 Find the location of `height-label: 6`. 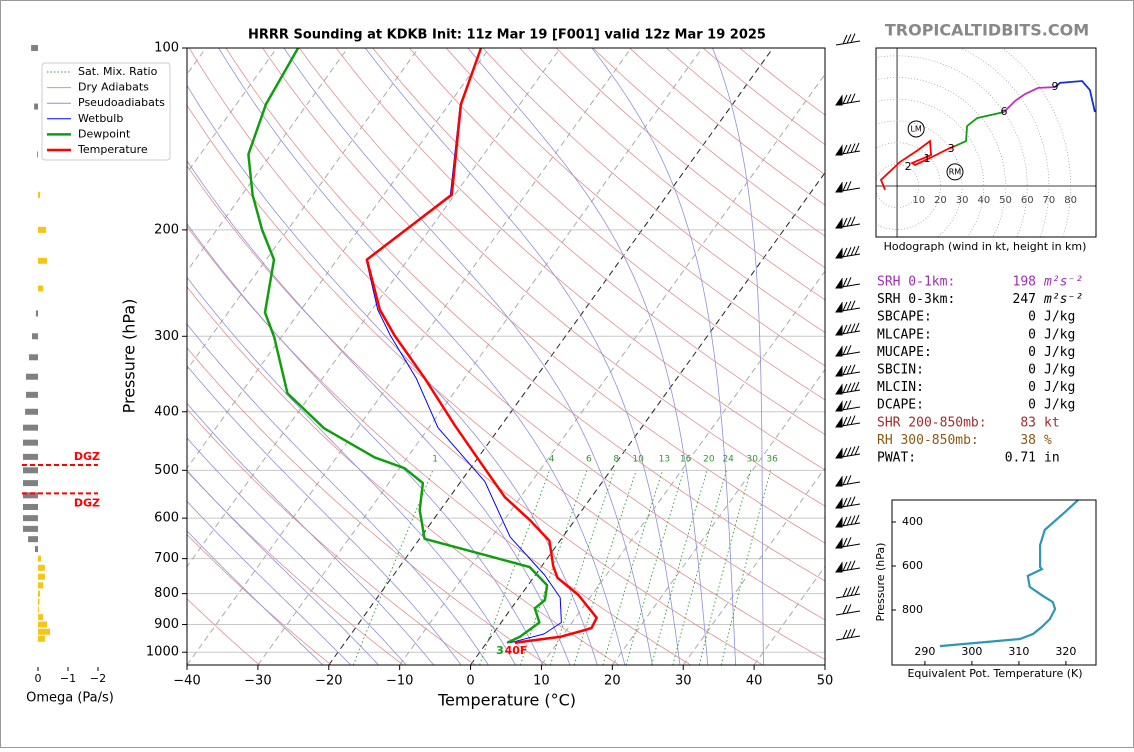

height-label: 6 is located at coordinates (1004, 111).